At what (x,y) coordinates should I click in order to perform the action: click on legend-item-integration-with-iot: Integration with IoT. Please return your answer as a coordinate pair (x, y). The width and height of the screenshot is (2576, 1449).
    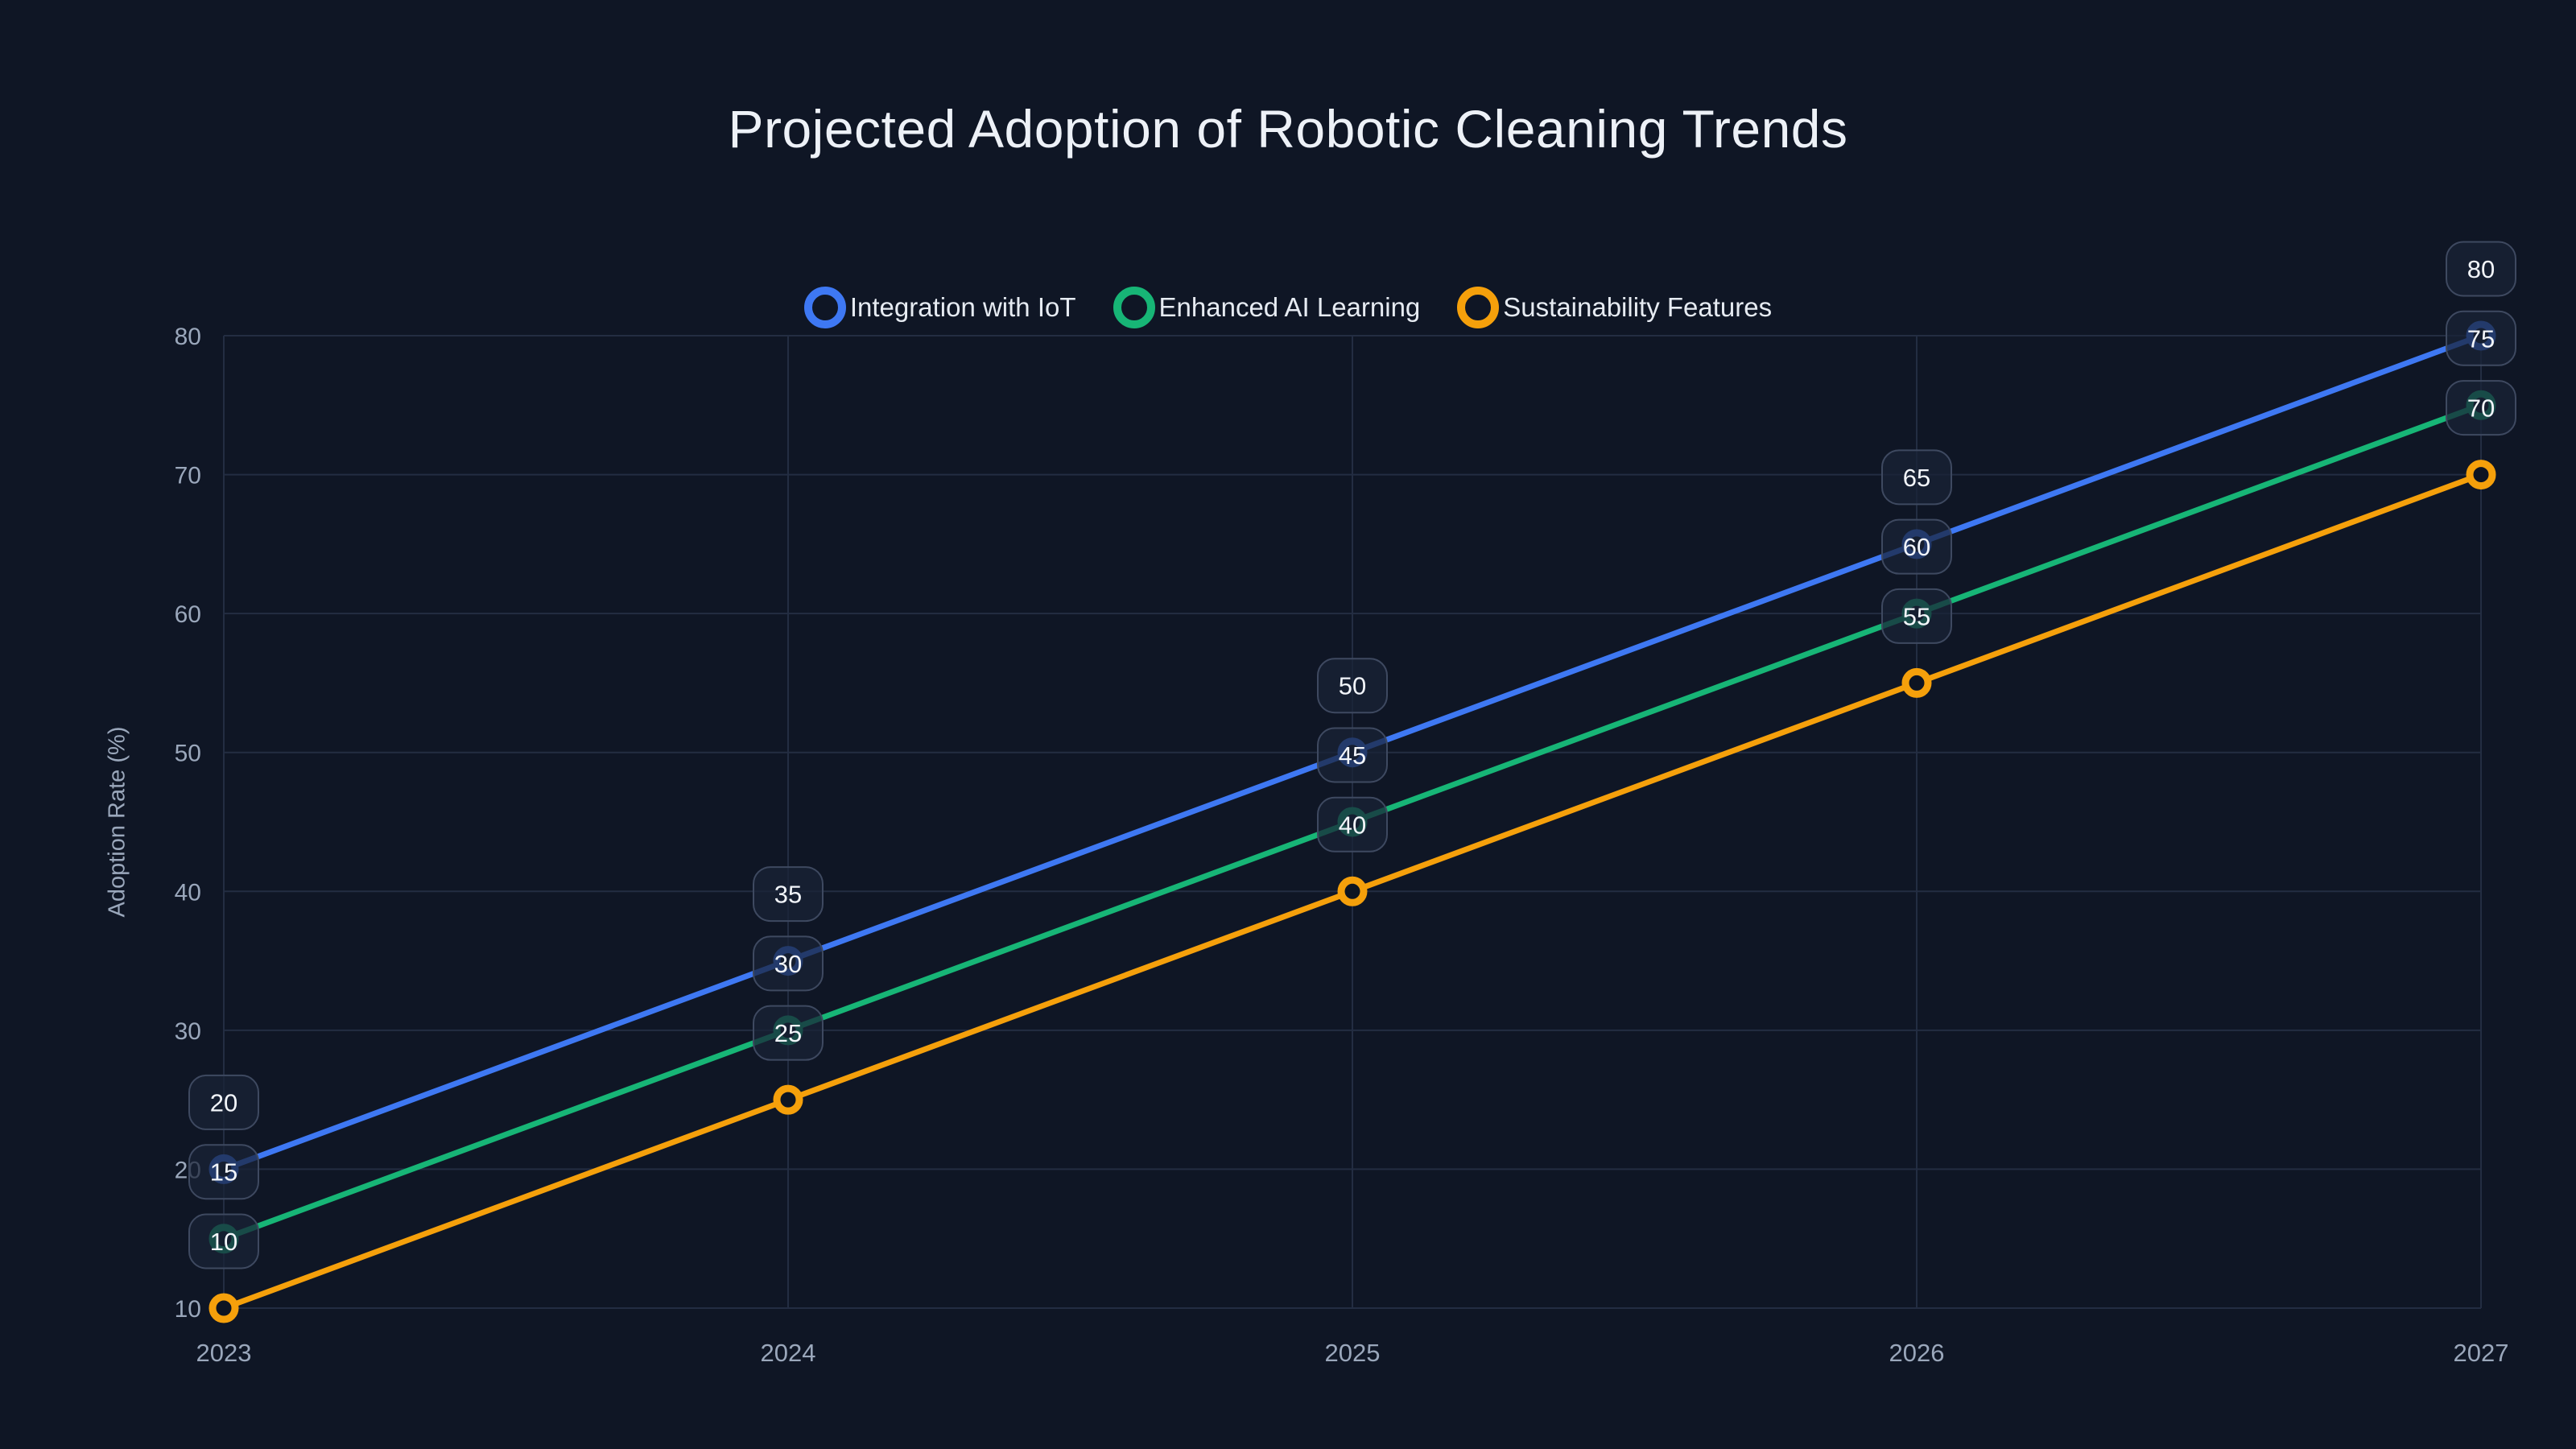
    Looking at the image, I should click on (939, 307).